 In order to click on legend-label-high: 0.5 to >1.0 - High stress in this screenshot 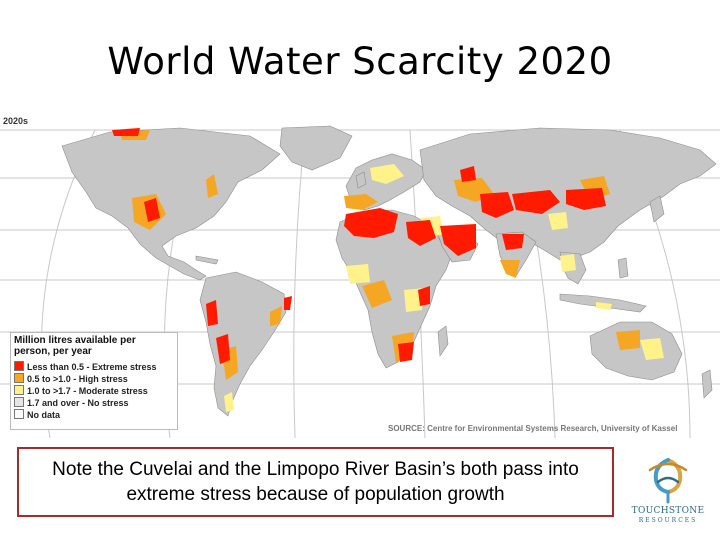, I will do `click(77, 379)`.